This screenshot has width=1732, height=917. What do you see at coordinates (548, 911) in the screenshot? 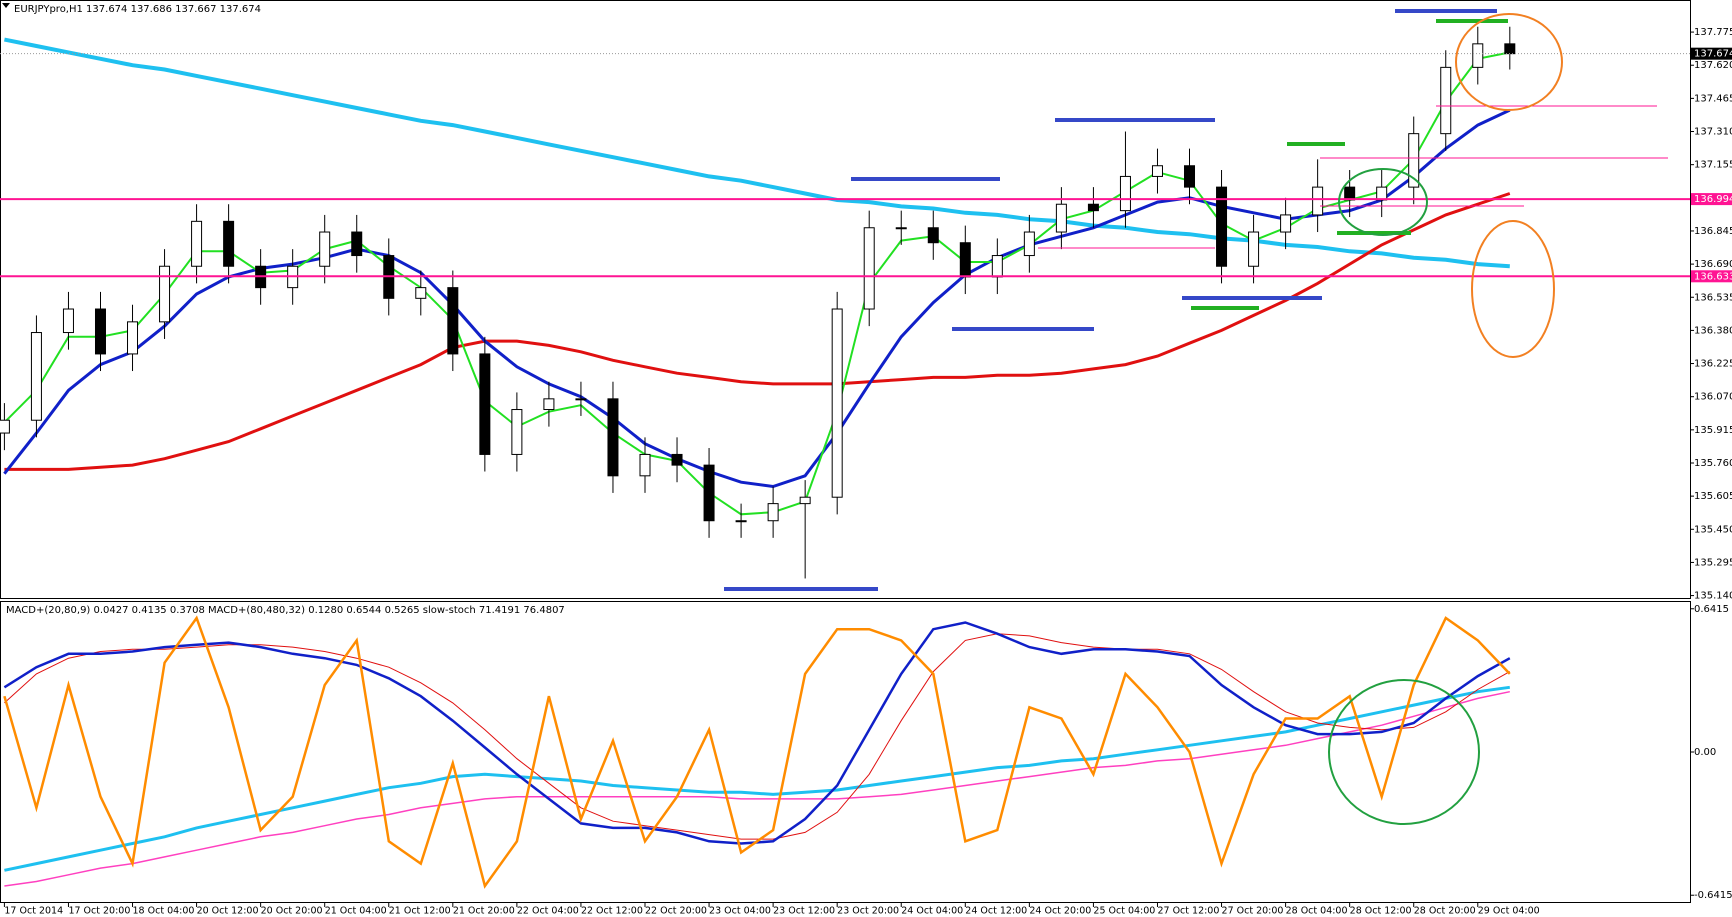
I see `x-tick-label: 22 Oct 04:00` at bounding box center [548, 911].